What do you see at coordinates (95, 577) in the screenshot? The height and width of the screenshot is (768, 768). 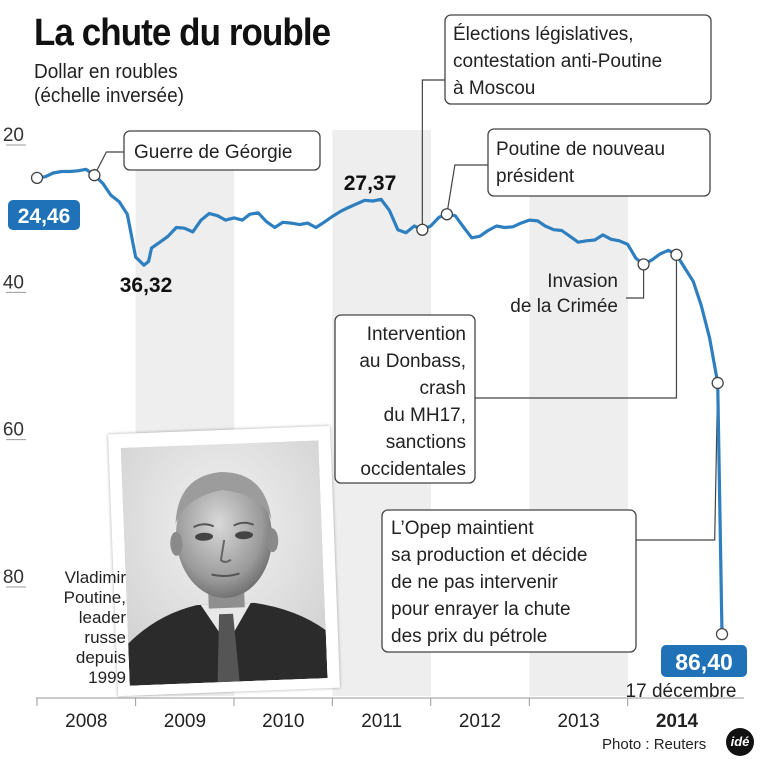 I see `caption-line: Vladimir` at bounding box center [95, 577].